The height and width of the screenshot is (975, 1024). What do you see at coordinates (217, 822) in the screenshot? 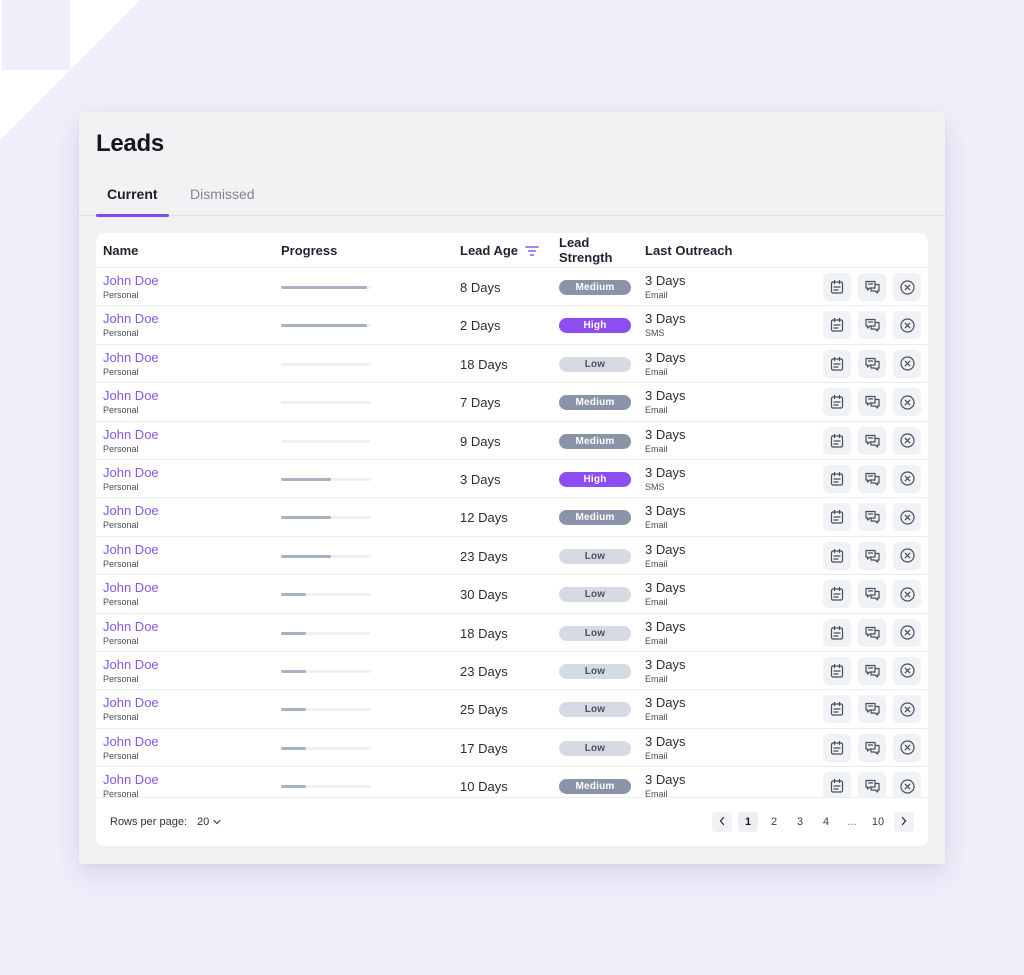
I see `chevron-down-icon` at bounding box center [217, 822].